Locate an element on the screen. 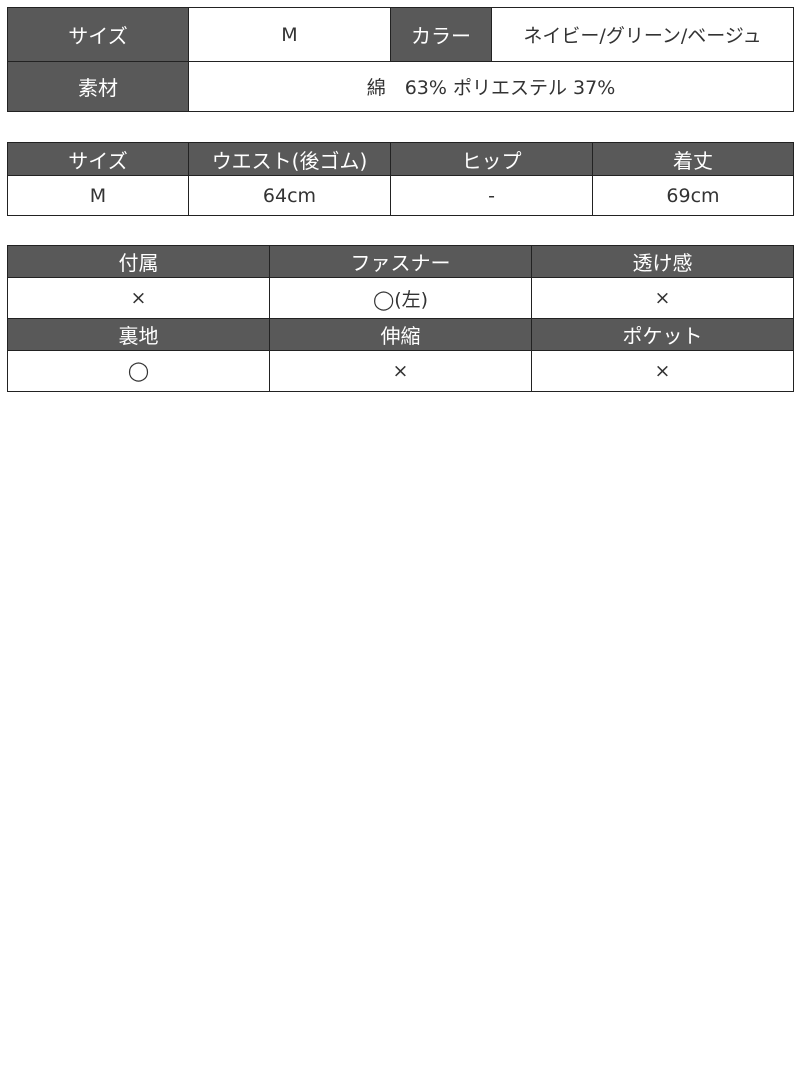 The image size is (800, 1067). color-value: ネイビー/グリーン/ベージュ is located at coordinates (642, 34).